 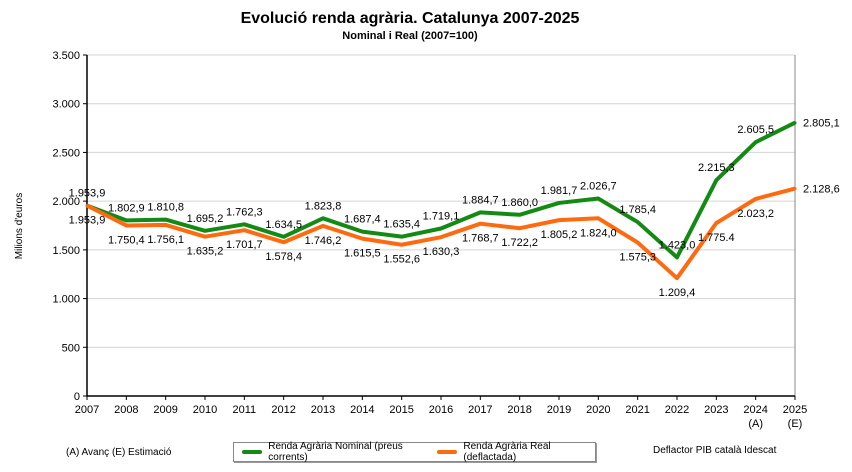 What do you see at coordinates (598, 187) in the screenshot?
I see `data-label: 2.026,7` at bounding box center [598, 187].